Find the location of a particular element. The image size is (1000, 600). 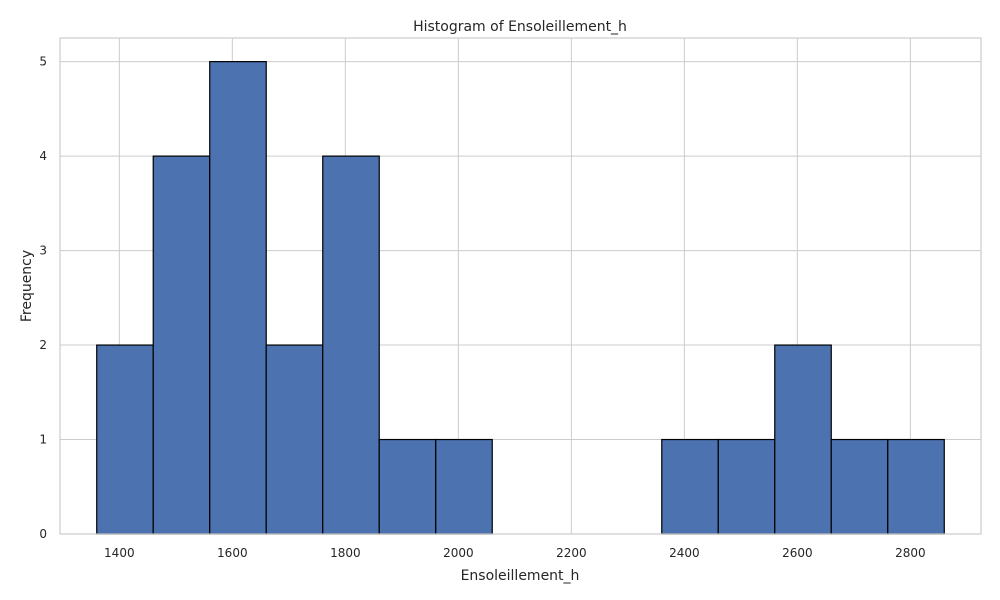

x-tick-label: 1600 is located at coordinates (232, 553).